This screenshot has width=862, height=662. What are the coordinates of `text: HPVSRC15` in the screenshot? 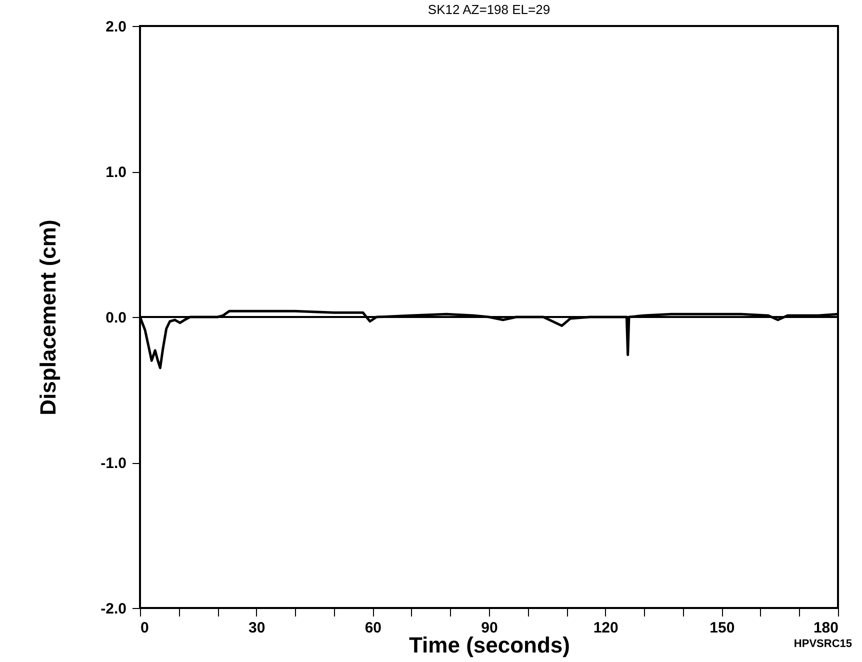 It's located at (823, 644).